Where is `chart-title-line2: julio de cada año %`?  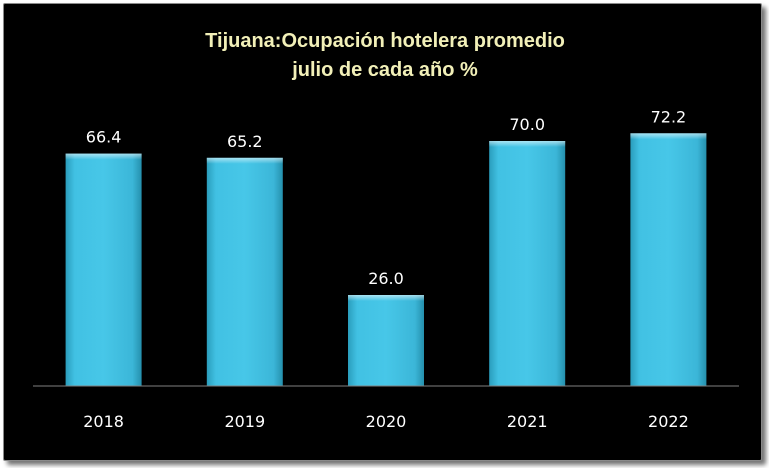 chart-title-line2: julio de cada año % is located at coordinates (384, 70).